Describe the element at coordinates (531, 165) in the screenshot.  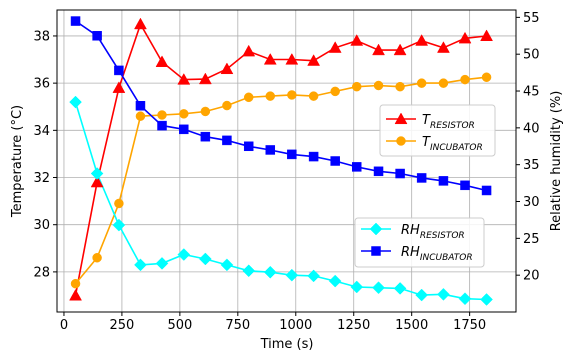
I see `y-right-tick-label: 35` at that location.